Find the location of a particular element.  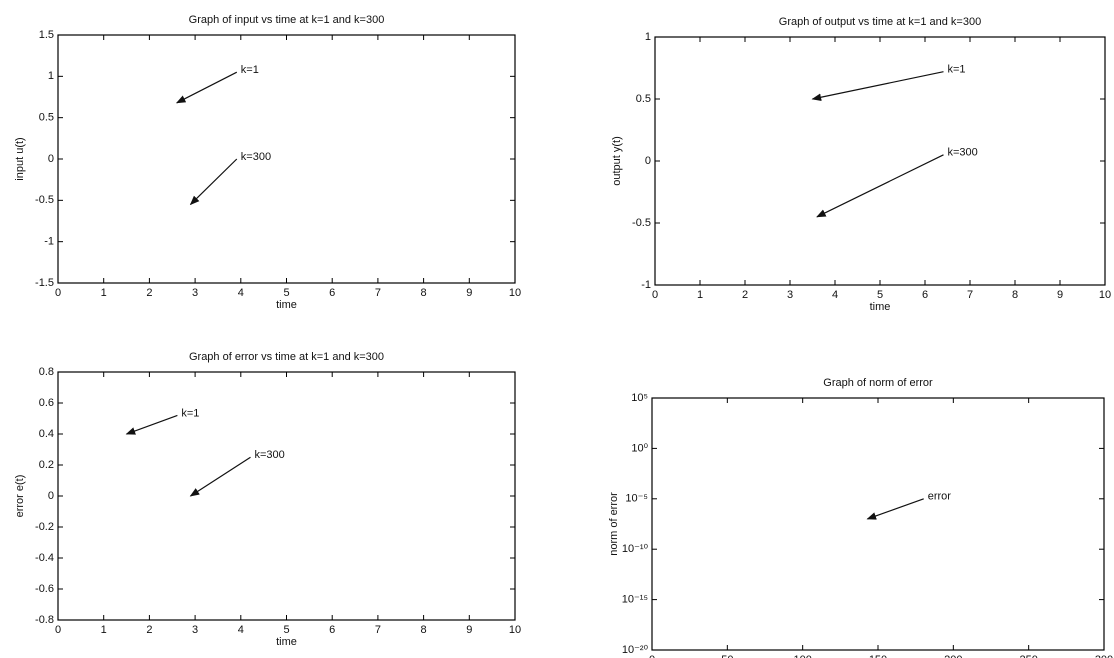

y-axis-label: error e(t) is located at coordinates (20, 496).